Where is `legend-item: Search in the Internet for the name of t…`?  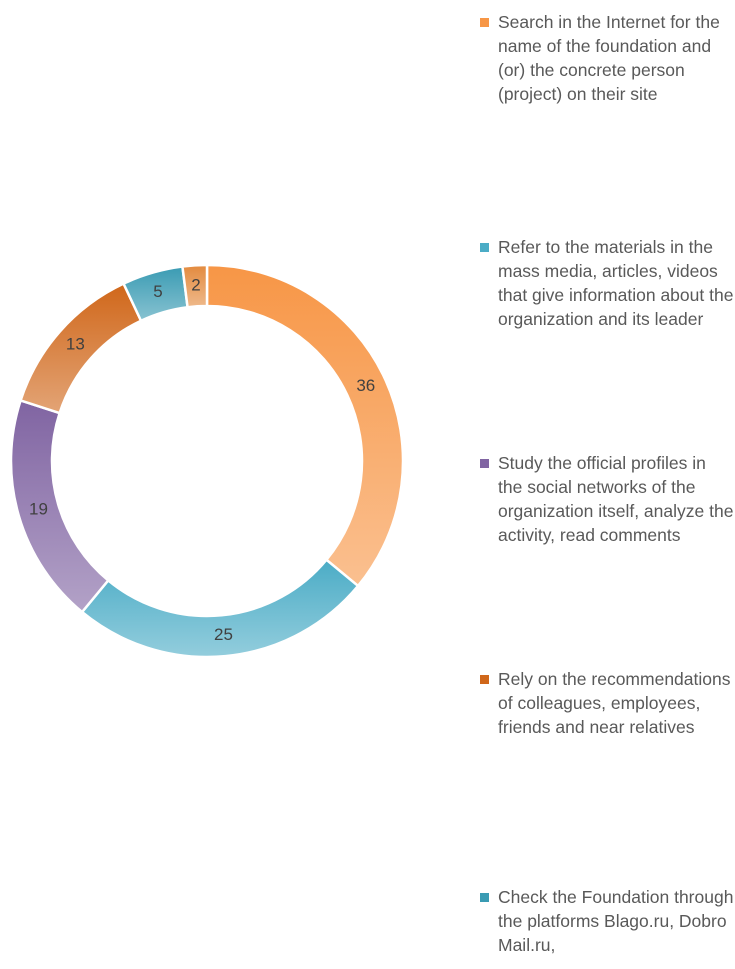 legend-item: Search in the Internet for the name of t… is located at coordinates (607, 58).